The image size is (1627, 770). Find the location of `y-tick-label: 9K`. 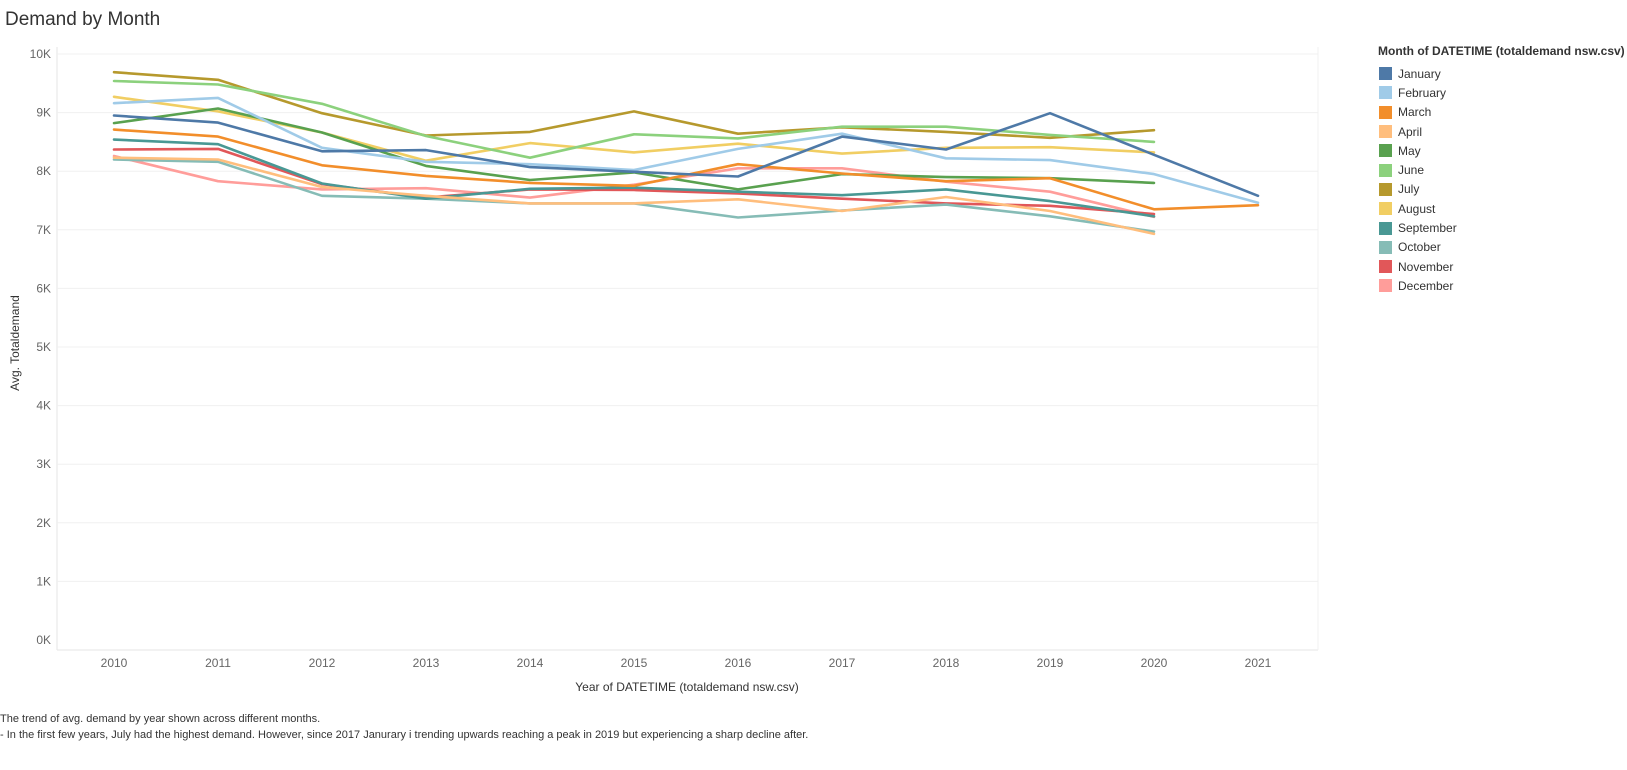

y-tick-label: 9K is located at coordinates (43, 113).